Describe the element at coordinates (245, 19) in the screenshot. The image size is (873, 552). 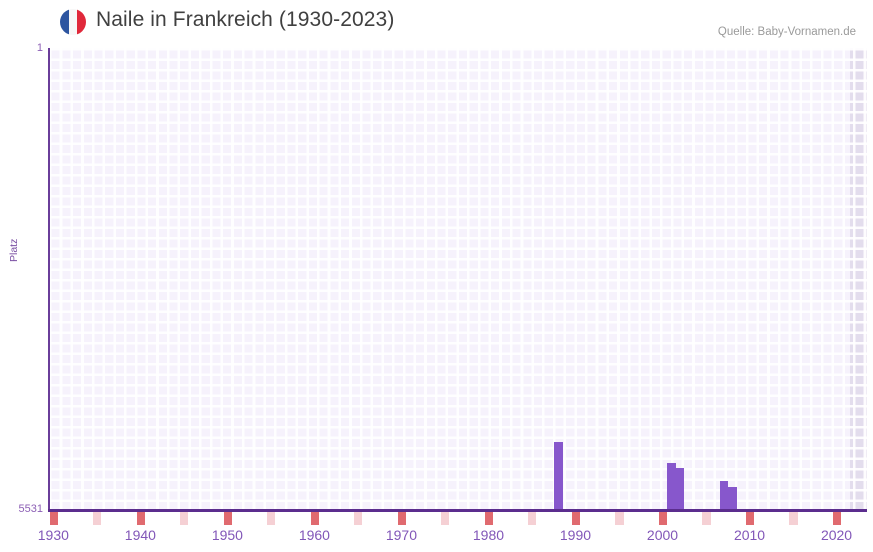
I see `page-title: Naile in Frankreich (1930-2023)` at that location.